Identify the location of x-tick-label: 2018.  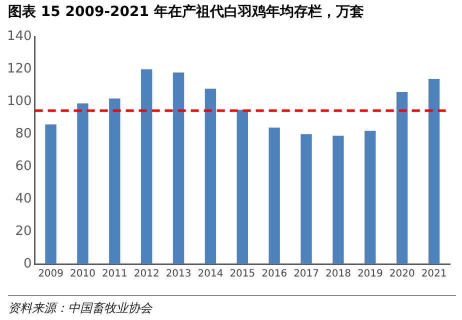
(338, 274).